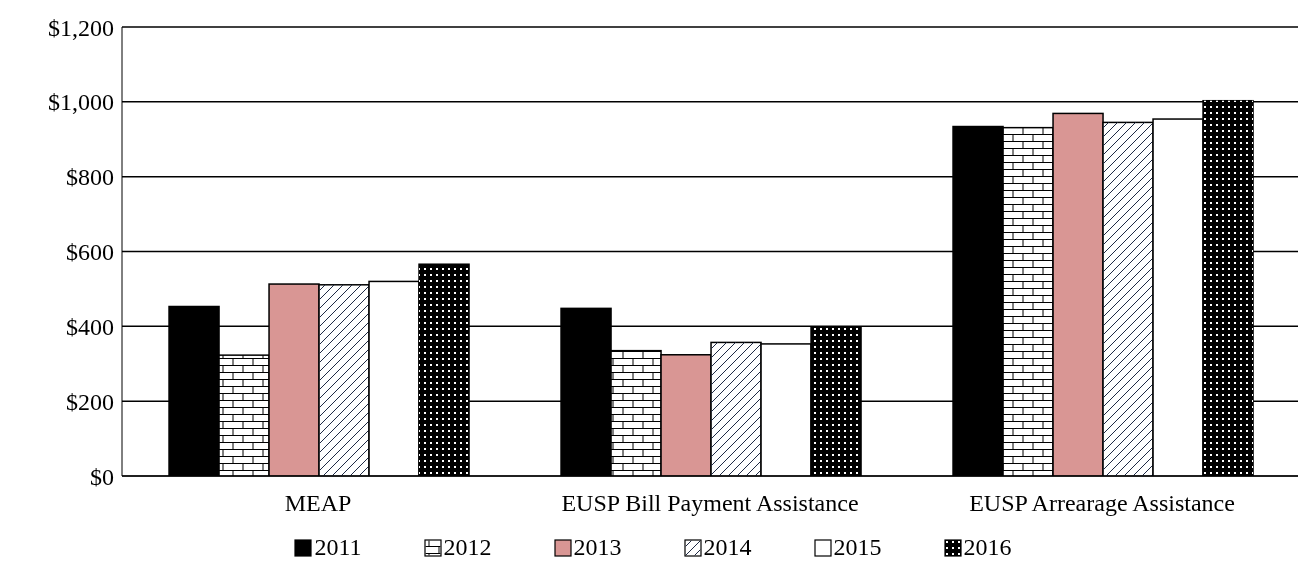 The width and height of the screenshot is (1308, 569). What do you see at coordinates (90, 177) in the screenshot?
I see `y-tick-label: $800` at bounding box center [90, 177].